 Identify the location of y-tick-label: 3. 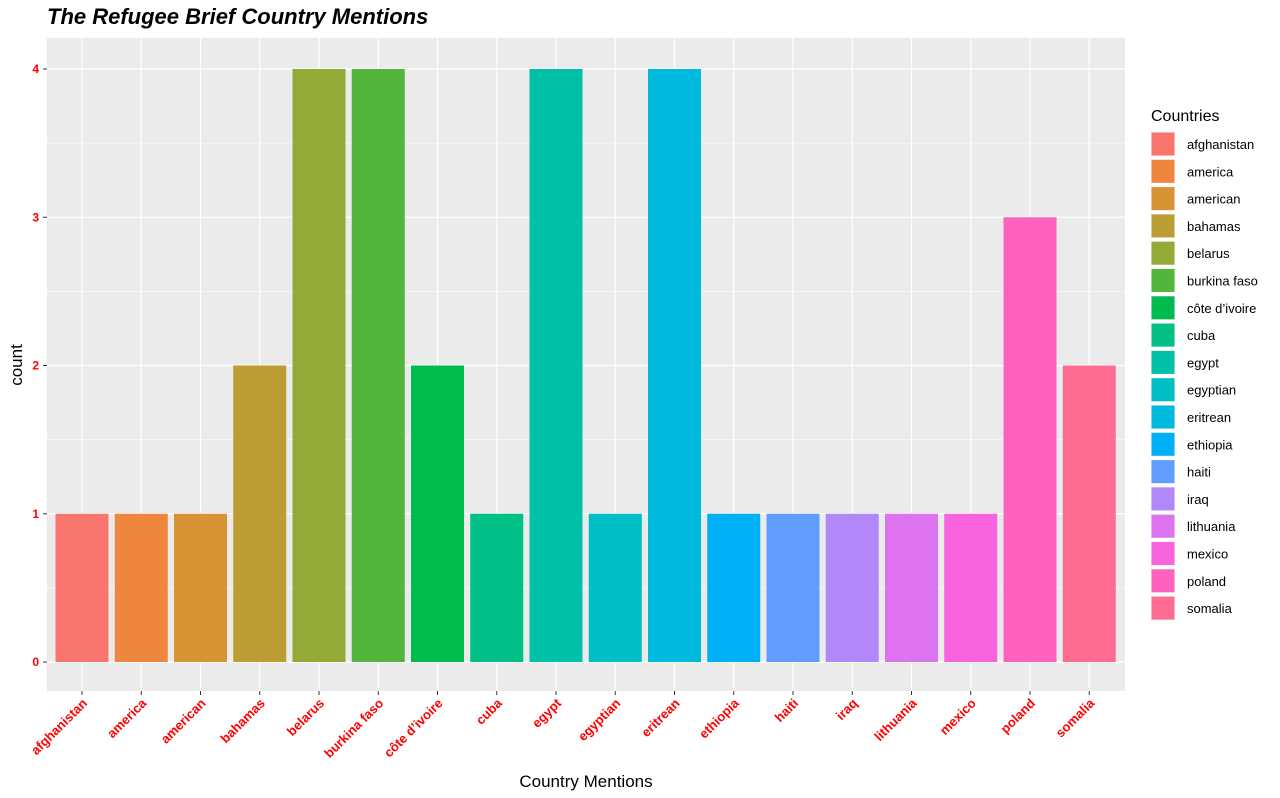
(35, 217).